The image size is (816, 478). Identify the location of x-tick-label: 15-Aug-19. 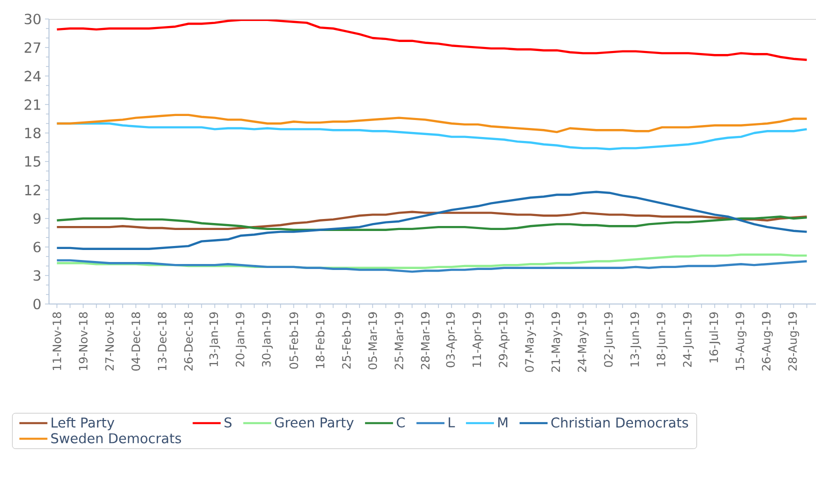
(741, 341).